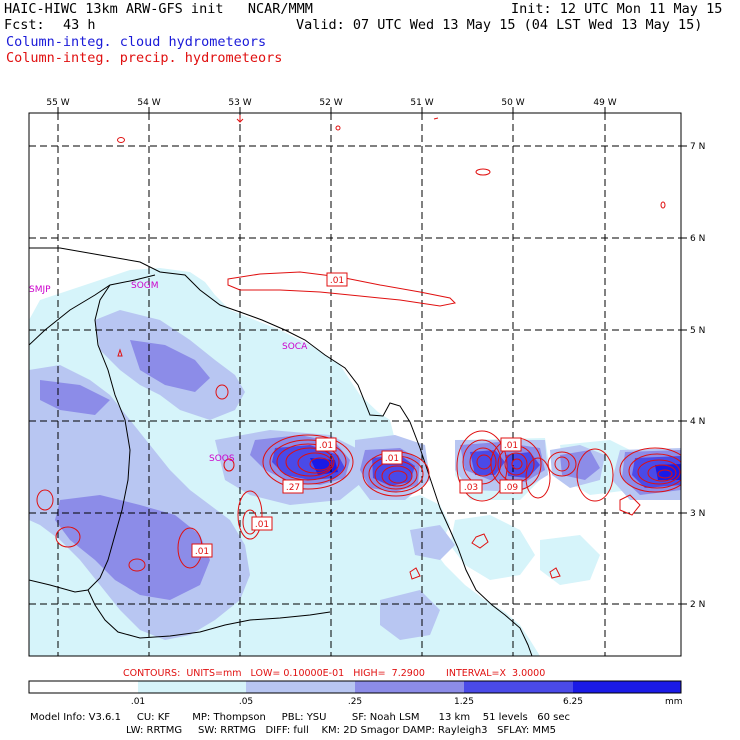 This screenshot has width=740, height=740. Describe the element at coordinates (617, 9) in the screenshot. I see `header-init: Init: 12 UTC Mon 11 May 15` at that location.